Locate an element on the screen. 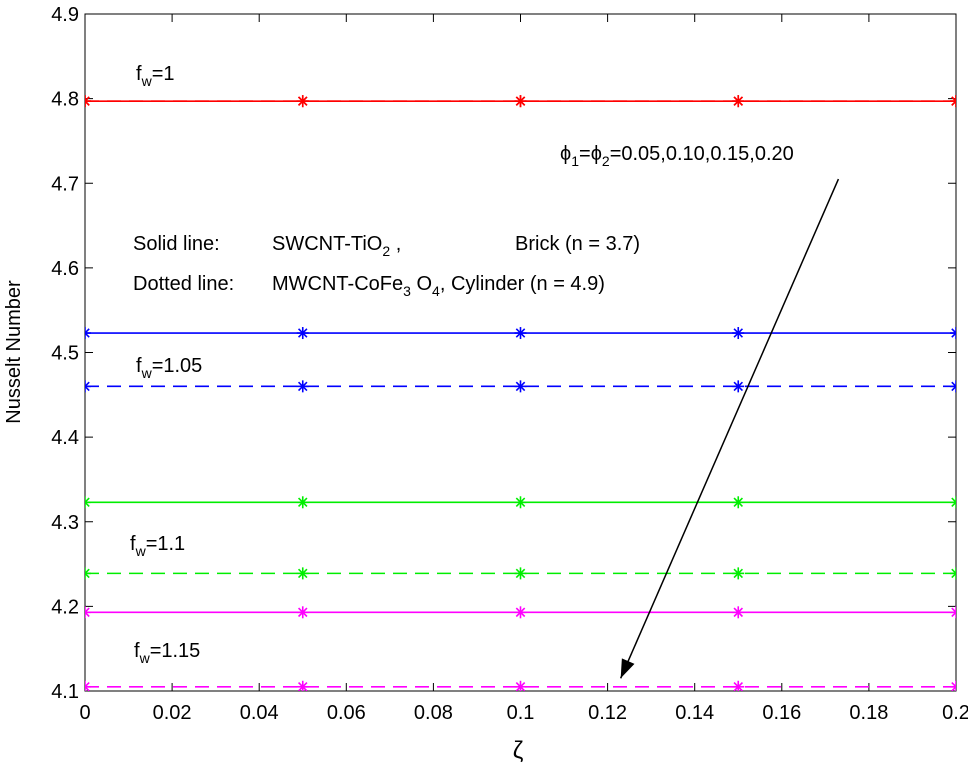 This screenshot has width=968, height=771. x-axis-label: ζ is located at coordinates (518, 750).